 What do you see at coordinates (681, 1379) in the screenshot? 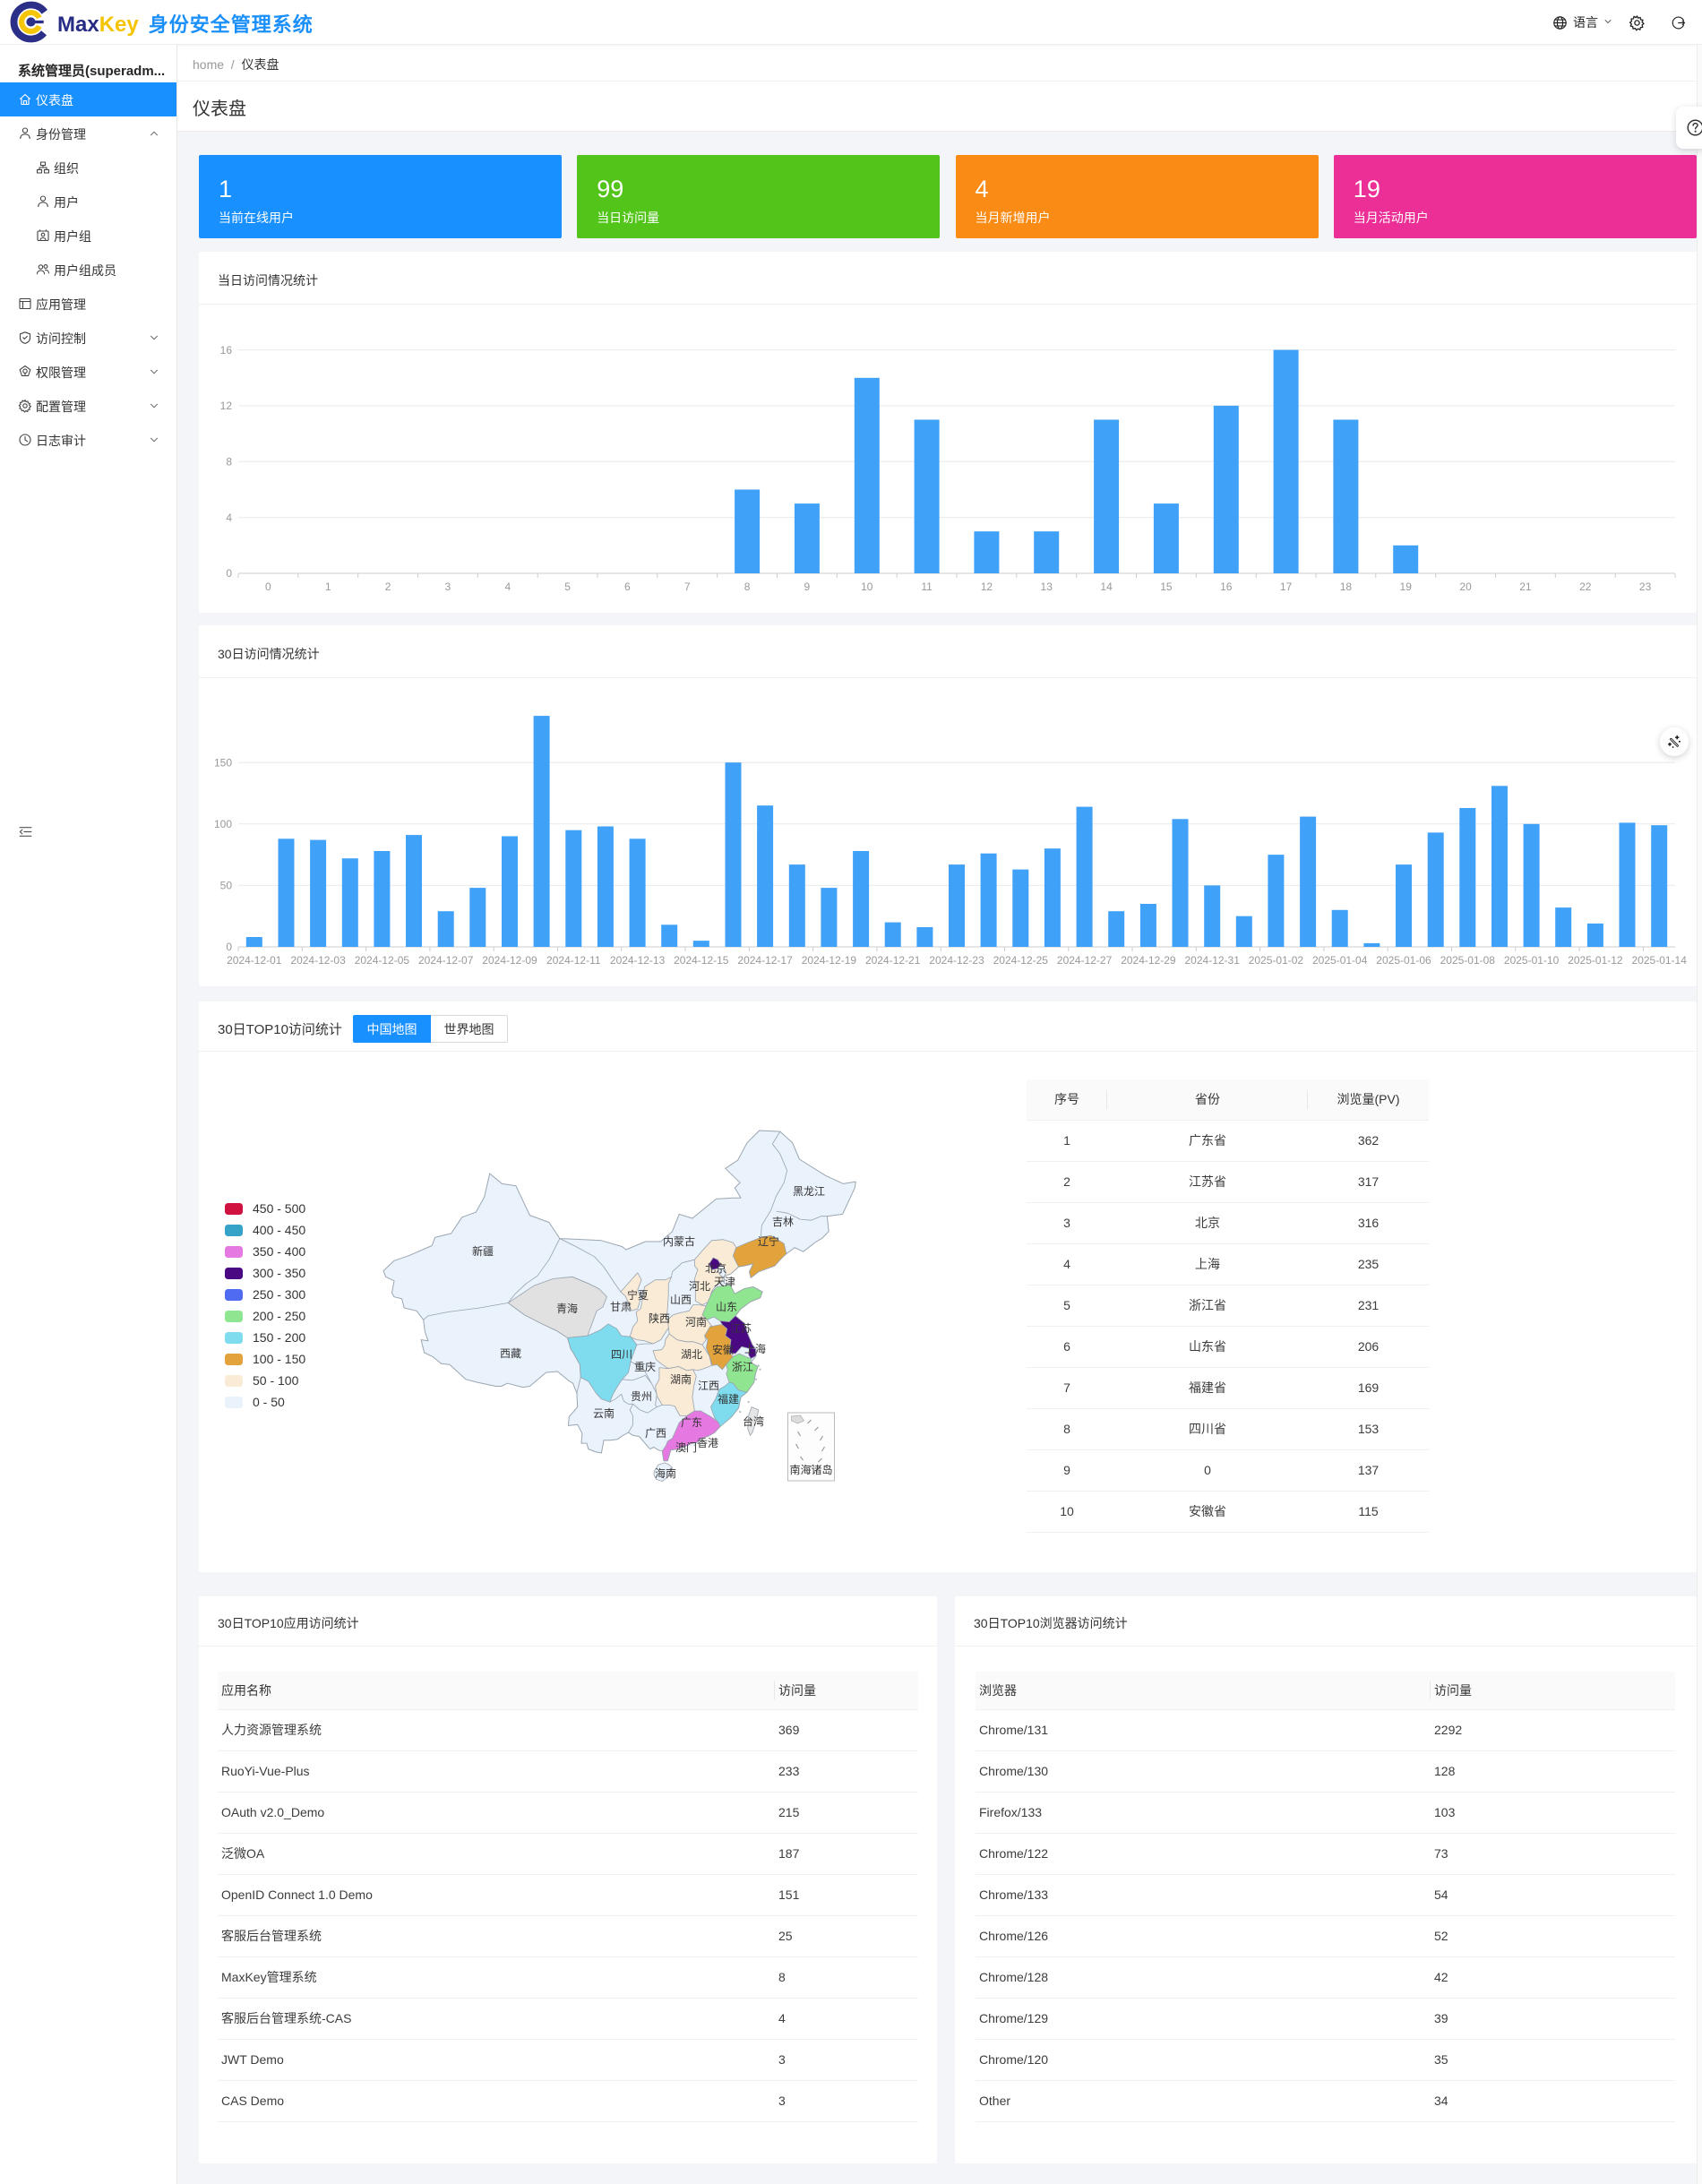
I see `svg-text: 湖南` at bounding box center [681, 1379].